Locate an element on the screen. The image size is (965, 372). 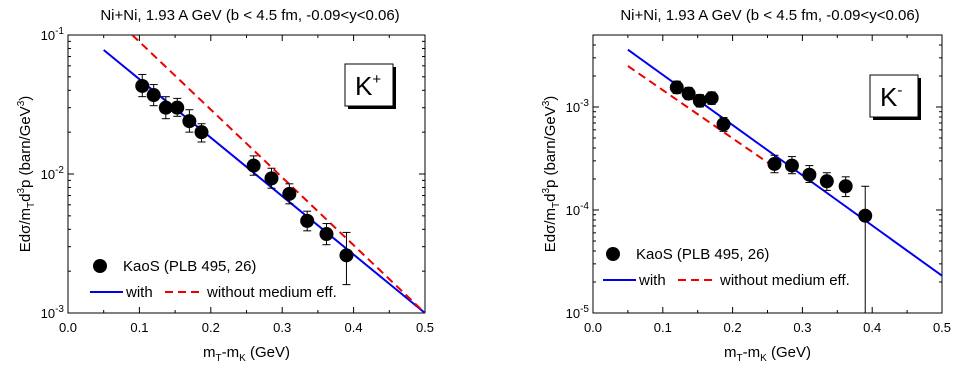
particle-badge: K+ is located at coordinates (370, 86).